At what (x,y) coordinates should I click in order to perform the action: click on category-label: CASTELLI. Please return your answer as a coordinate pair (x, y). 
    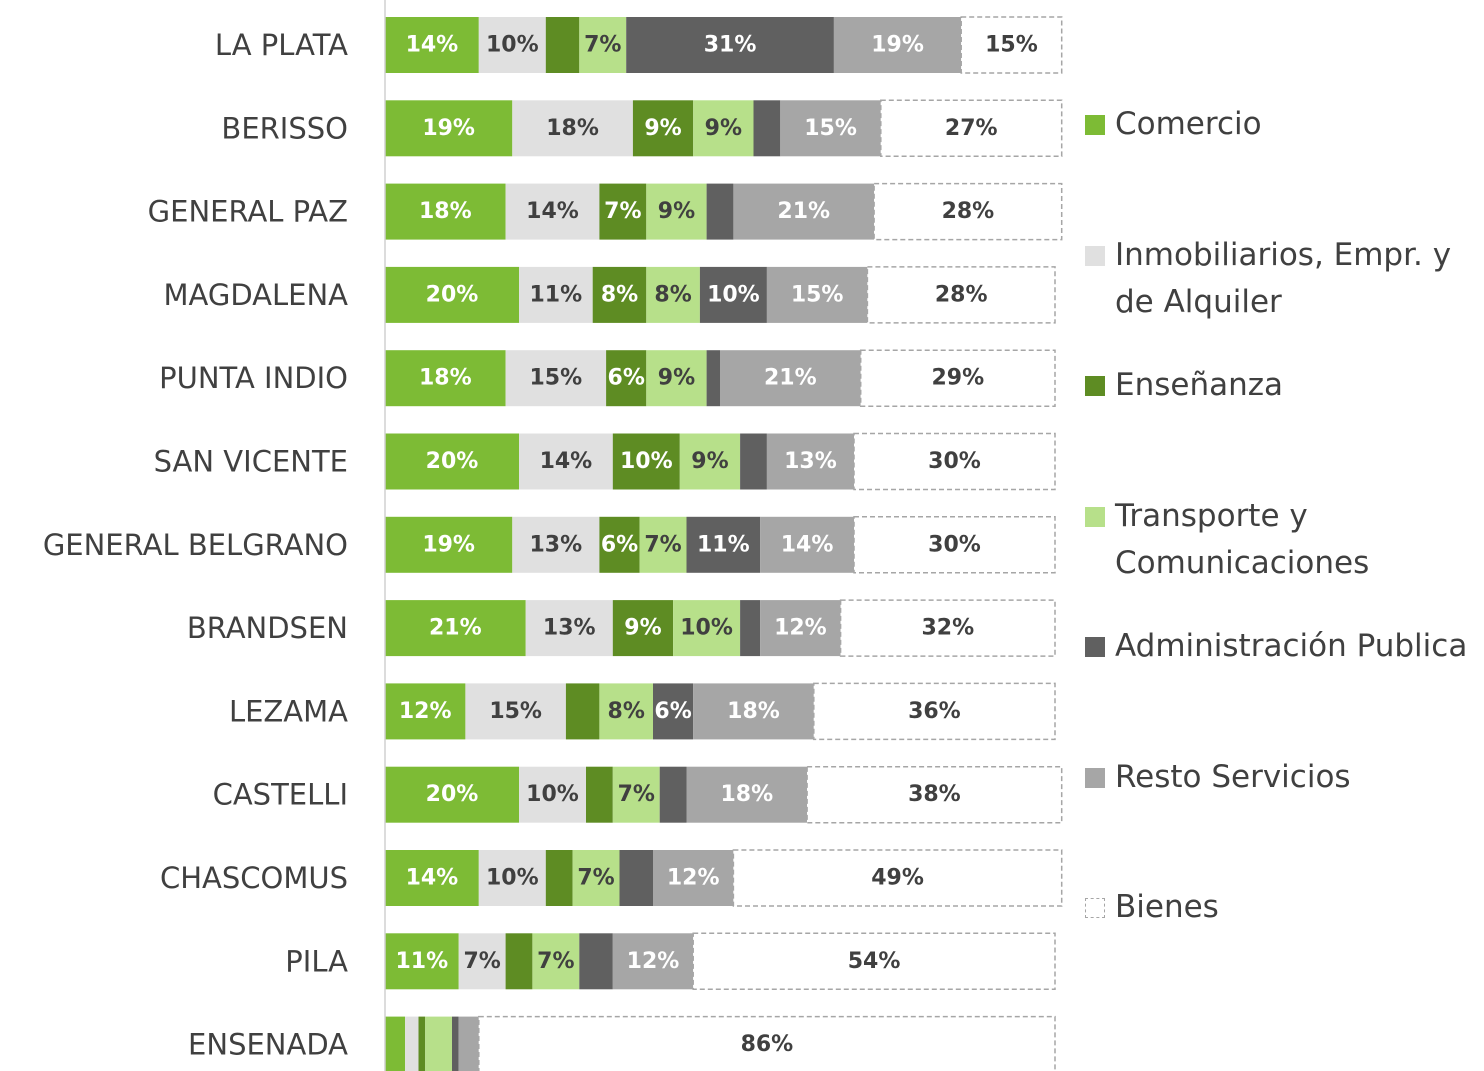
    Looking at the image, I should click on (280, 795).